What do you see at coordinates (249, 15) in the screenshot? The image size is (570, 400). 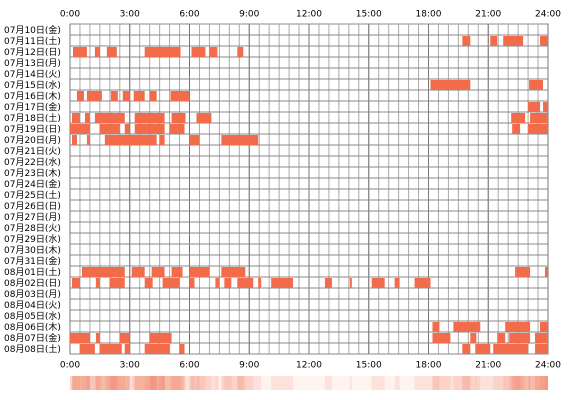 I see `x-tick-label-top: 9:00` at bounding box center [249, 15].